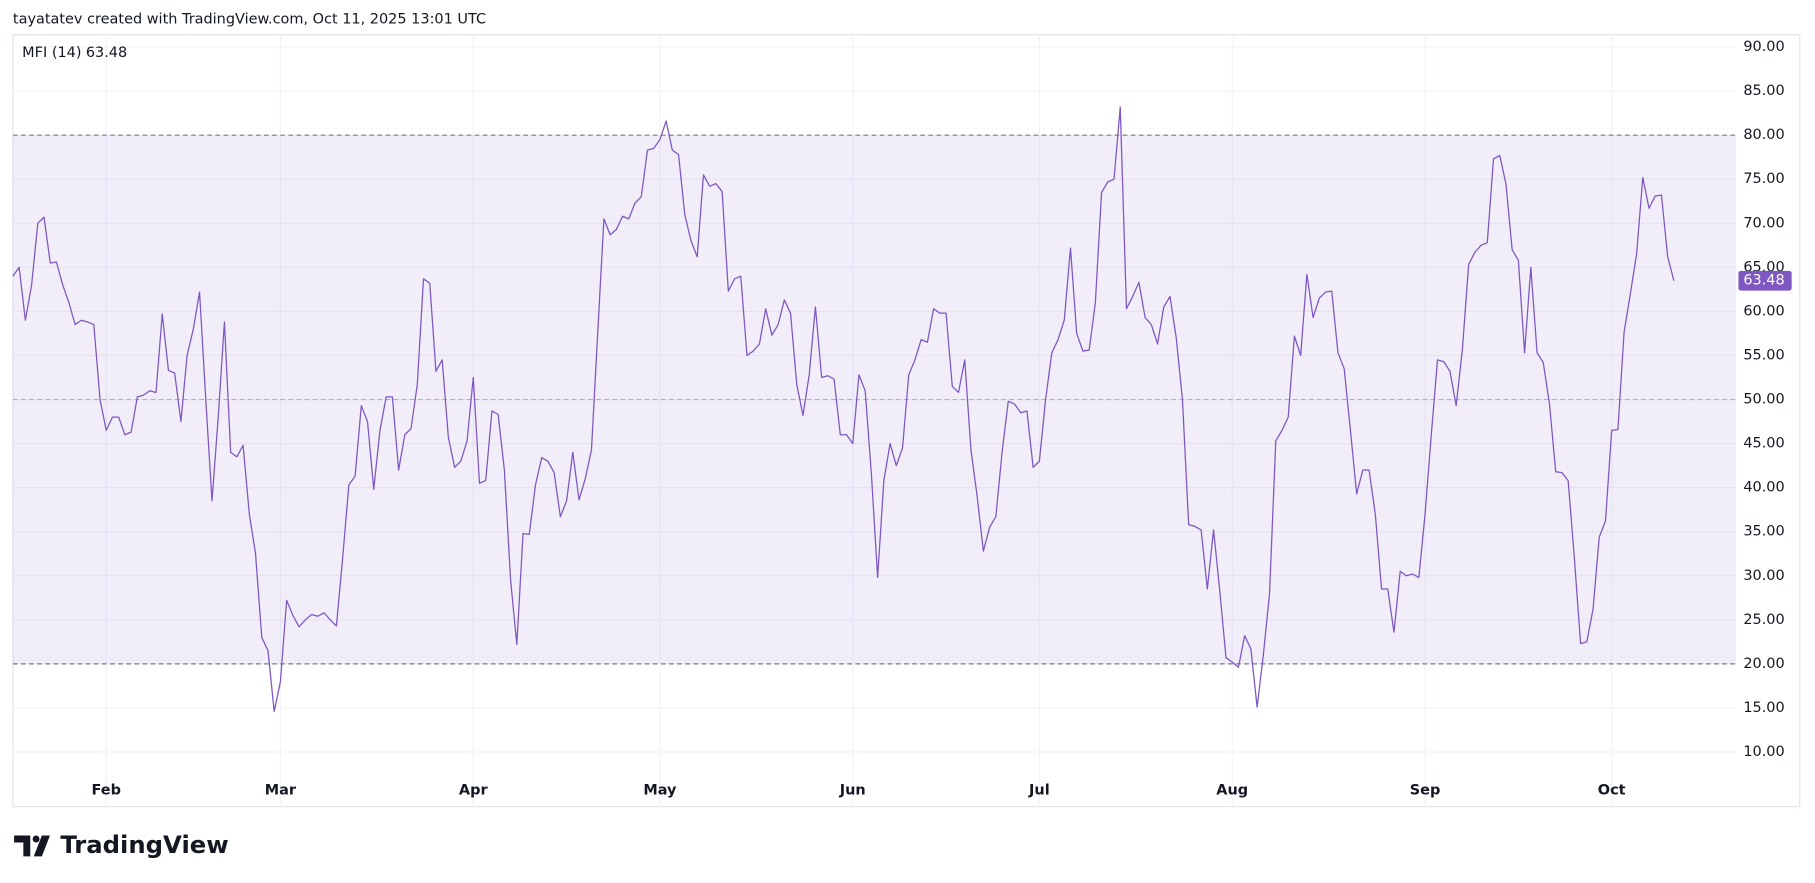 Image resolution: width=1815 pixels, height=883 pixels. Describe the element at coordinates (1763, 488) in the screenshot. I see `y-tick-label: 40.00` at that location.